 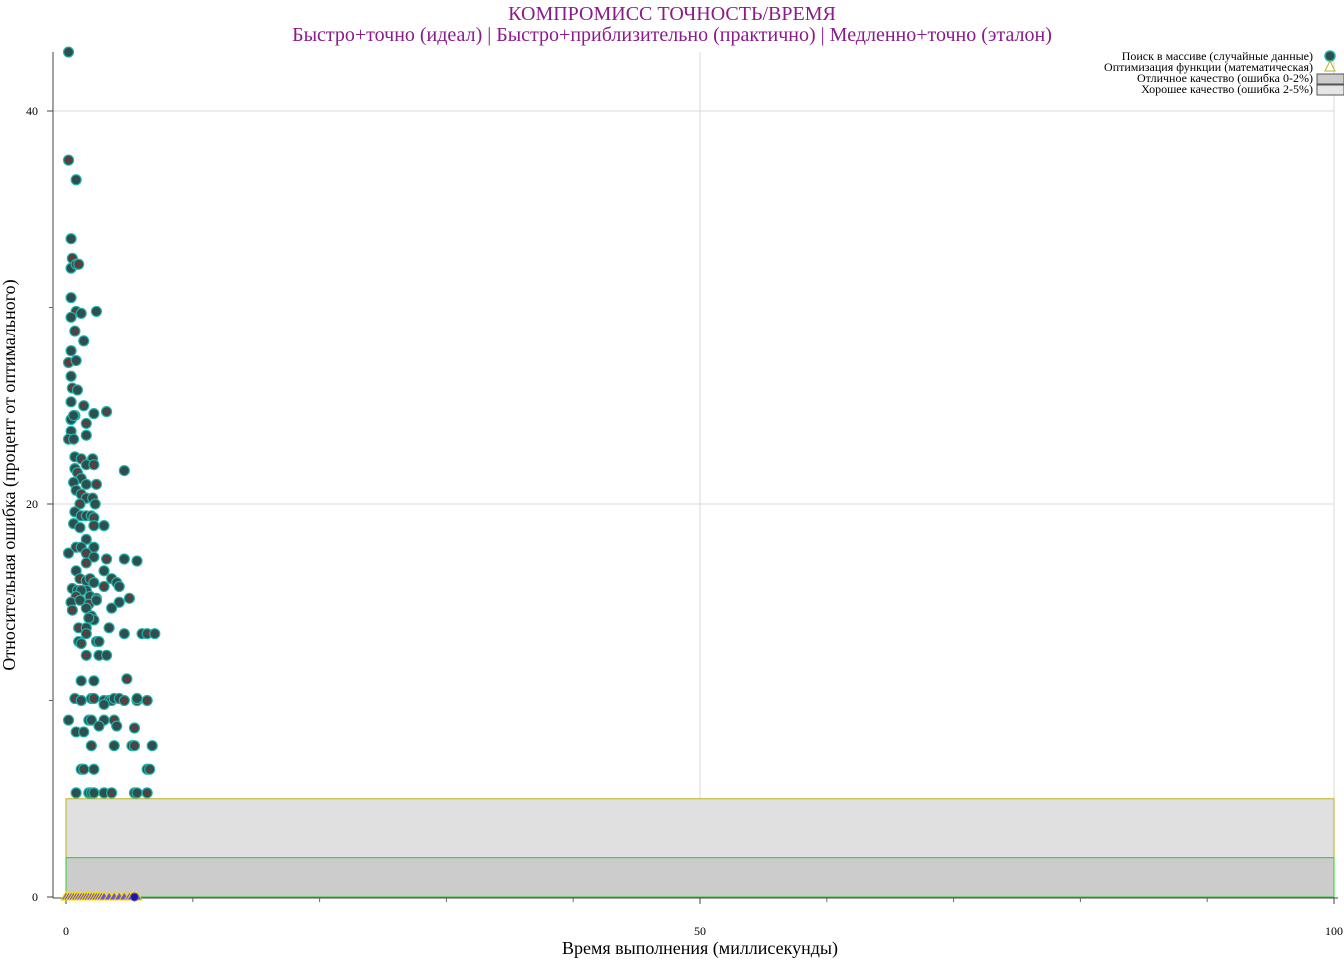 What do you see at coordinates (1208, 67) in the screenshot?
I see `legend-label-optimization: Оптимизация функции (математическая)` at bounding box center [1208, 67].